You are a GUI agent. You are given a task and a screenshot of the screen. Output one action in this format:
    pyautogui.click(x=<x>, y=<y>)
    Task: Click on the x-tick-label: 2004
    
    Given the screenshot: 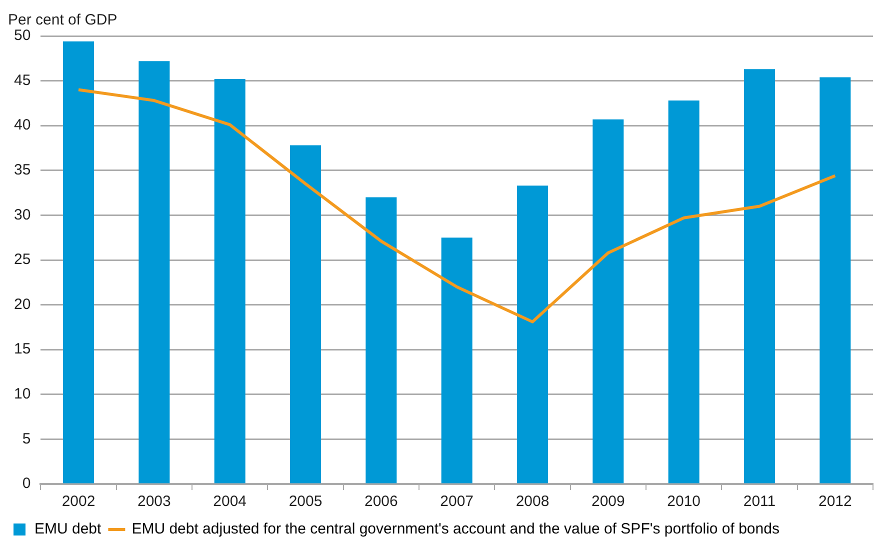 What is the action you would take?
    pyautogui.click(x=230, y=501)
    